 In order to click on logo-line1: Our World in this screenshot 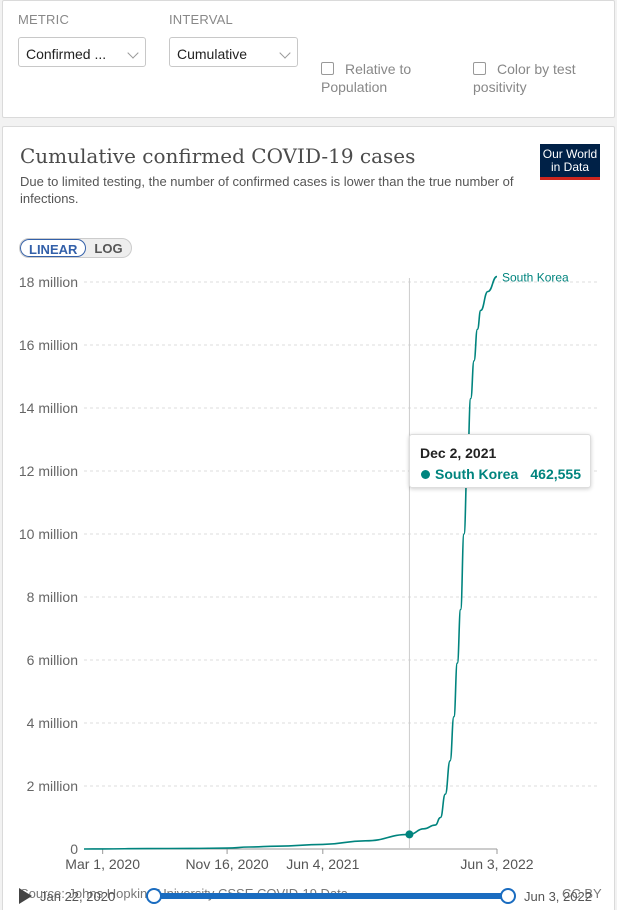, I will do `click(570, 154)`.